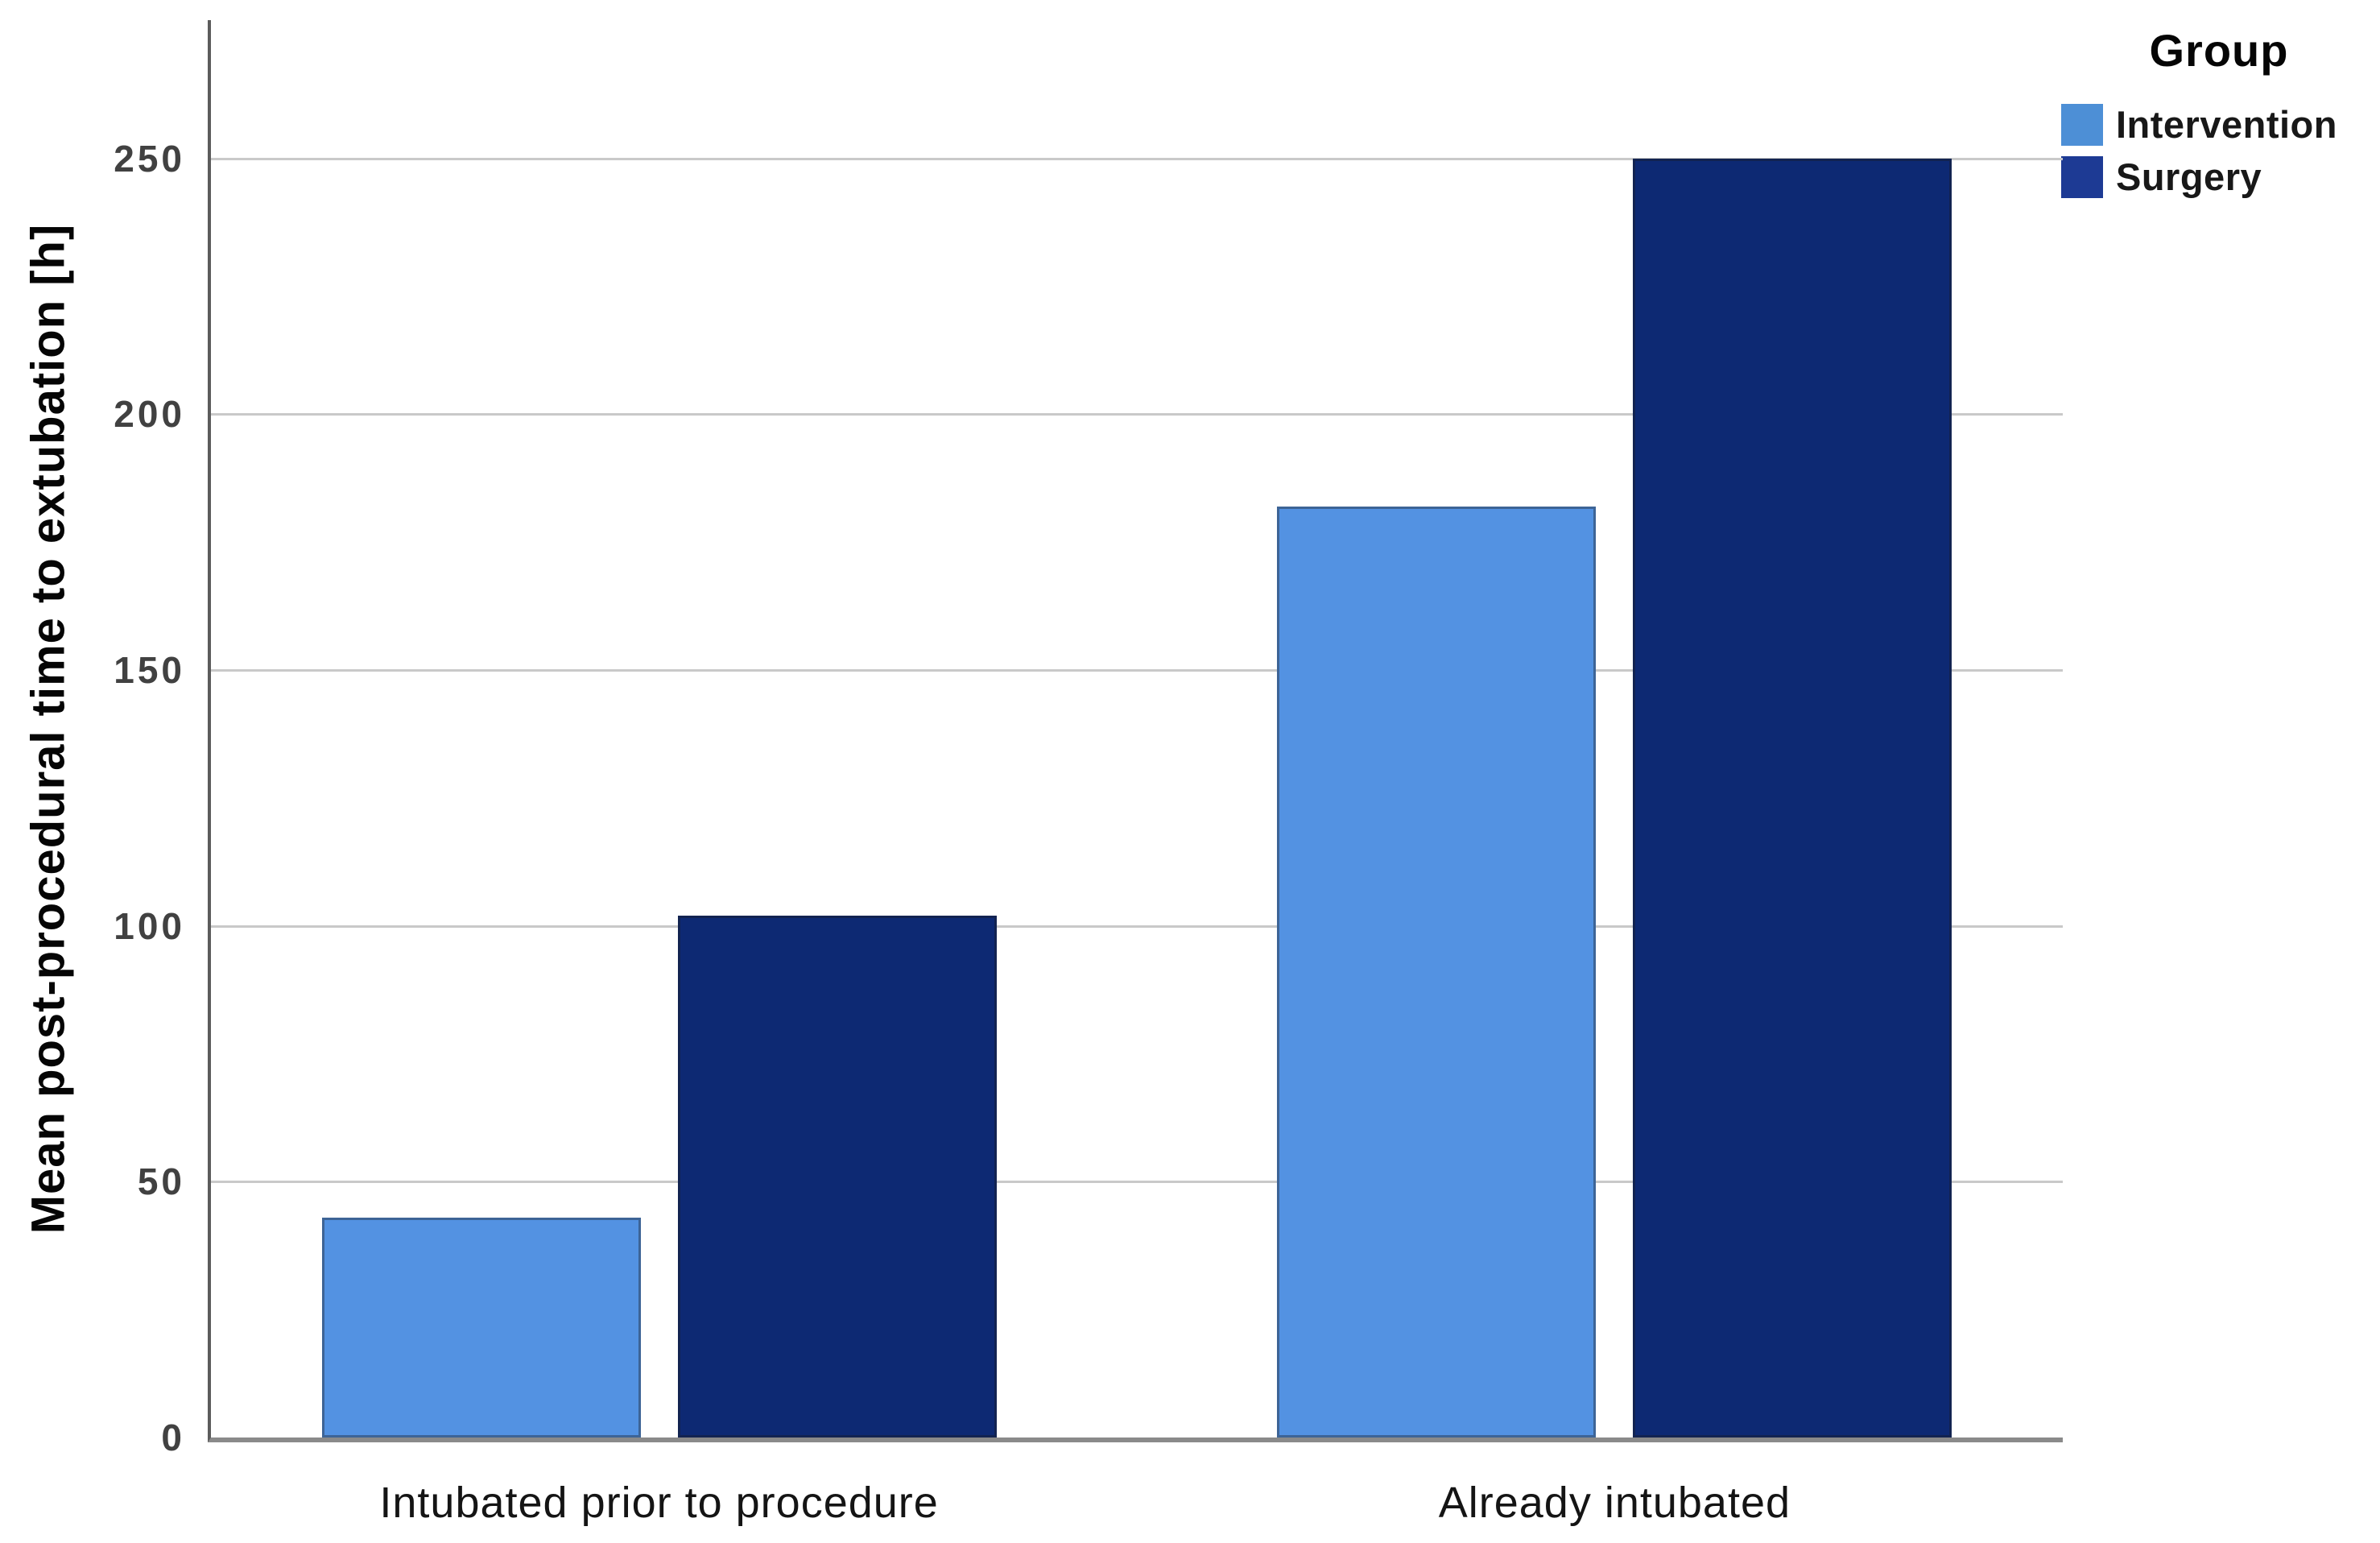 The height and width of the screenshot is (1543, 2380). I want to click on y-tick-label-100: 100, so click(150, 925).